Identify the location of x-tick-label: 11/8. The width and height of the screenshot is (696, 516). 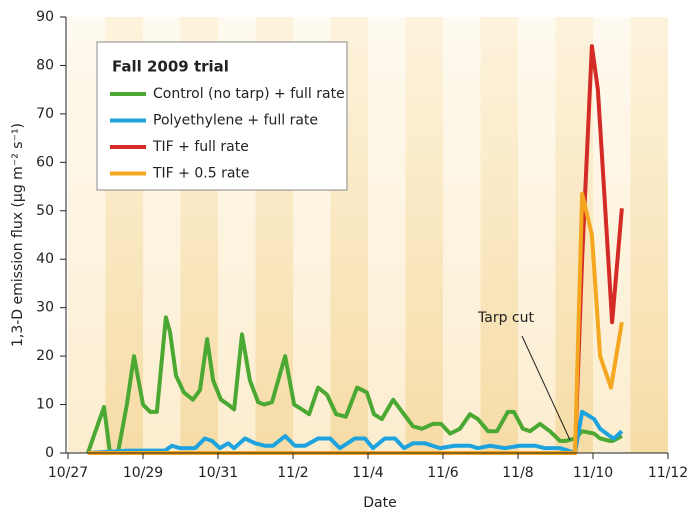
(517, 473).